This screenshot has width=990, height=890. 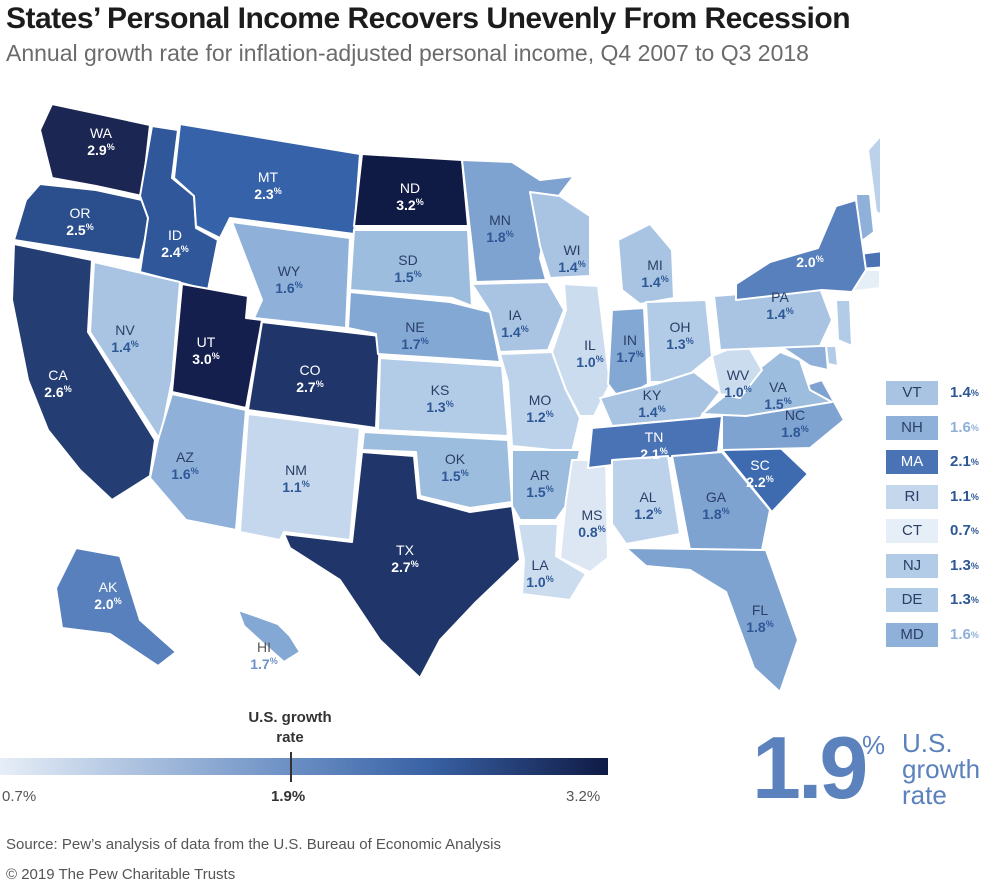 What do you see at coordinates (19, 796) in the screenshot?
I see `legend-min-label: 0.7%` at bounding box center [19, 796].